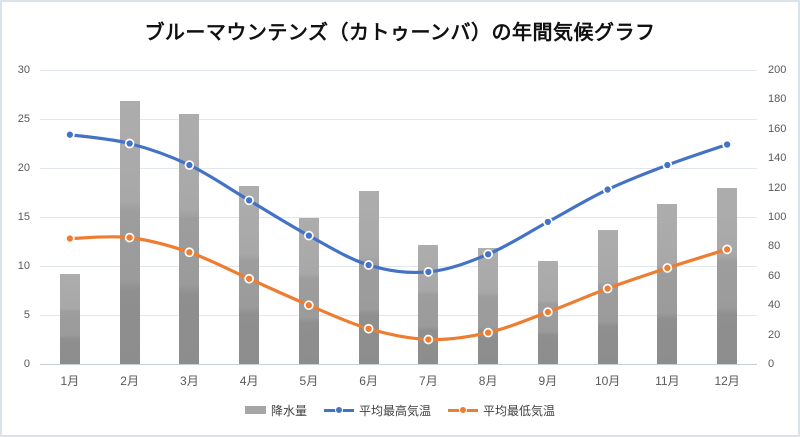 Image resolution: width=800 pixels, height=437 pixels. What do you see at coordinates (394, 410) in the screenshot?
I see `legend-label-max-temp: 平均最高気温` at bounding box center [394, 410].